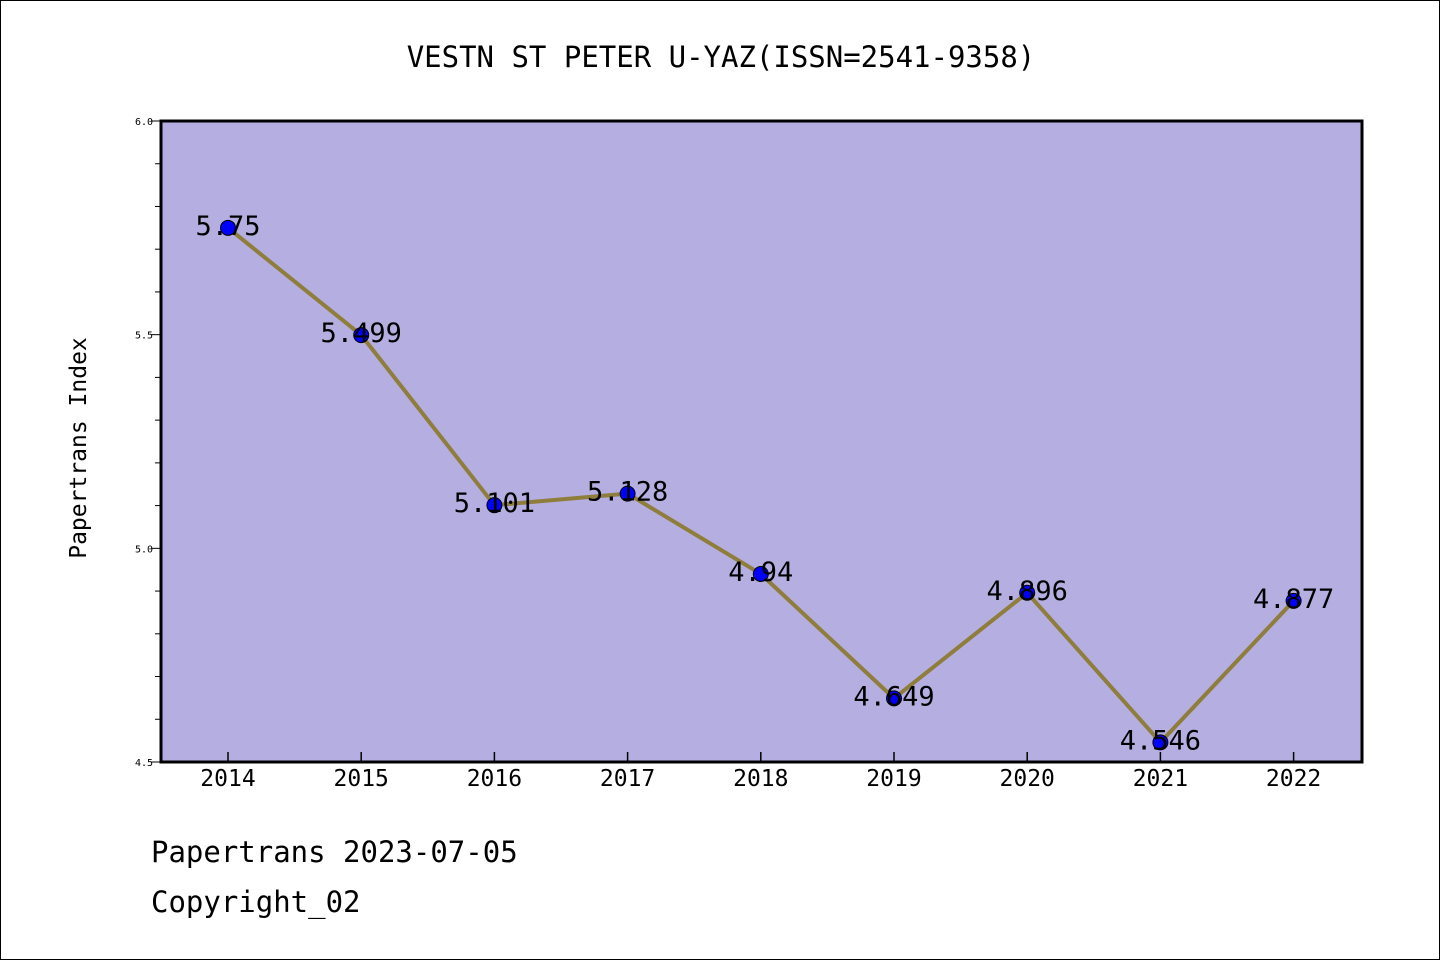 This screenshot has width=1440, height=964. I want to click on data-label: 4.546, so click(1160, 740).